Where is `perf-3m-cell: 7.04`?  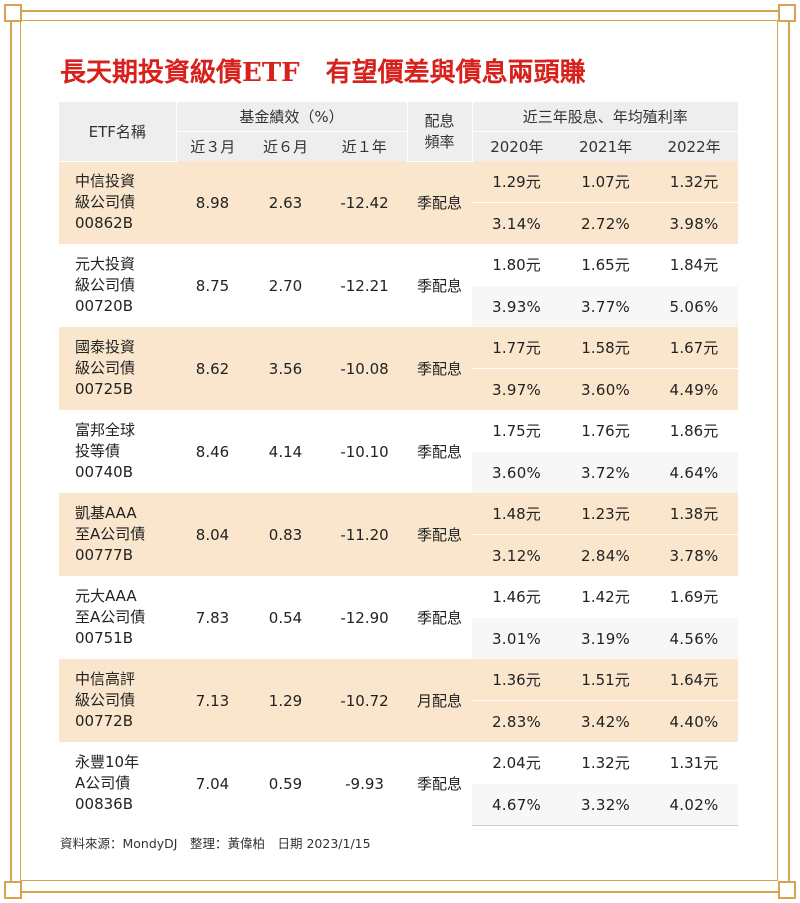 perf-3m-cell: 7.04 is located at coordinates (212, 784).